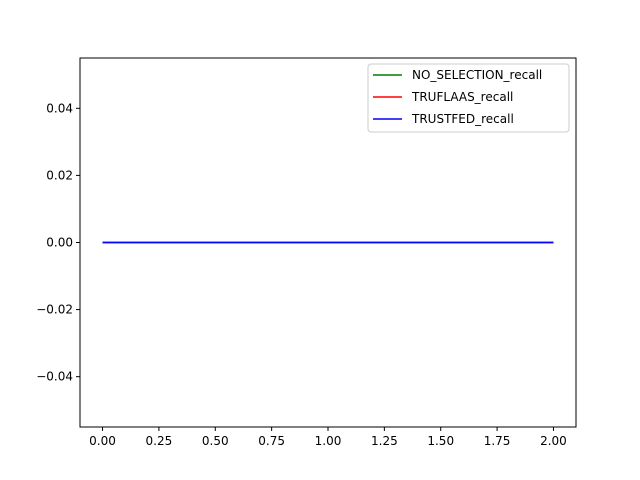 Image resolution: width=640 pixels, height=480 pixels. I want to click on legend-box, so click(468, 98).